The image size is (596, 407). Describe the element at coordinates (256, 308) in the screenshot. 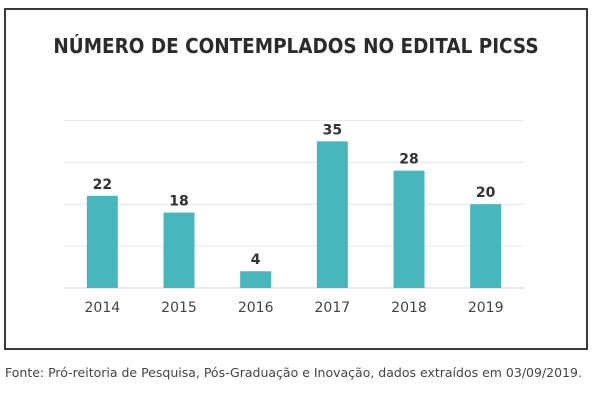

I see `x-tick-2016: 2016` at that location.